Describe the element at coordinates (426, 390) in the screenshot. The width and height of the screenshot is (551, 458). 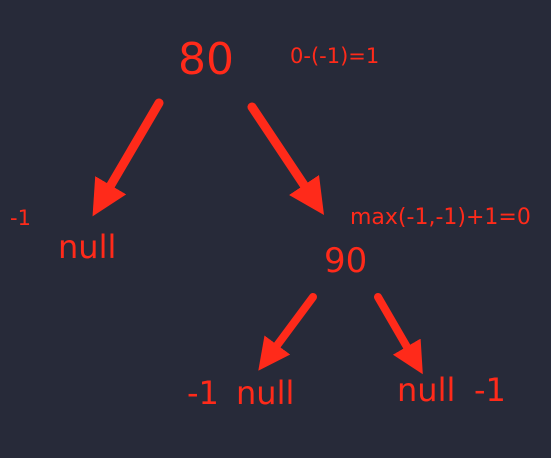
I see `right-right-child-null: null` at that location.